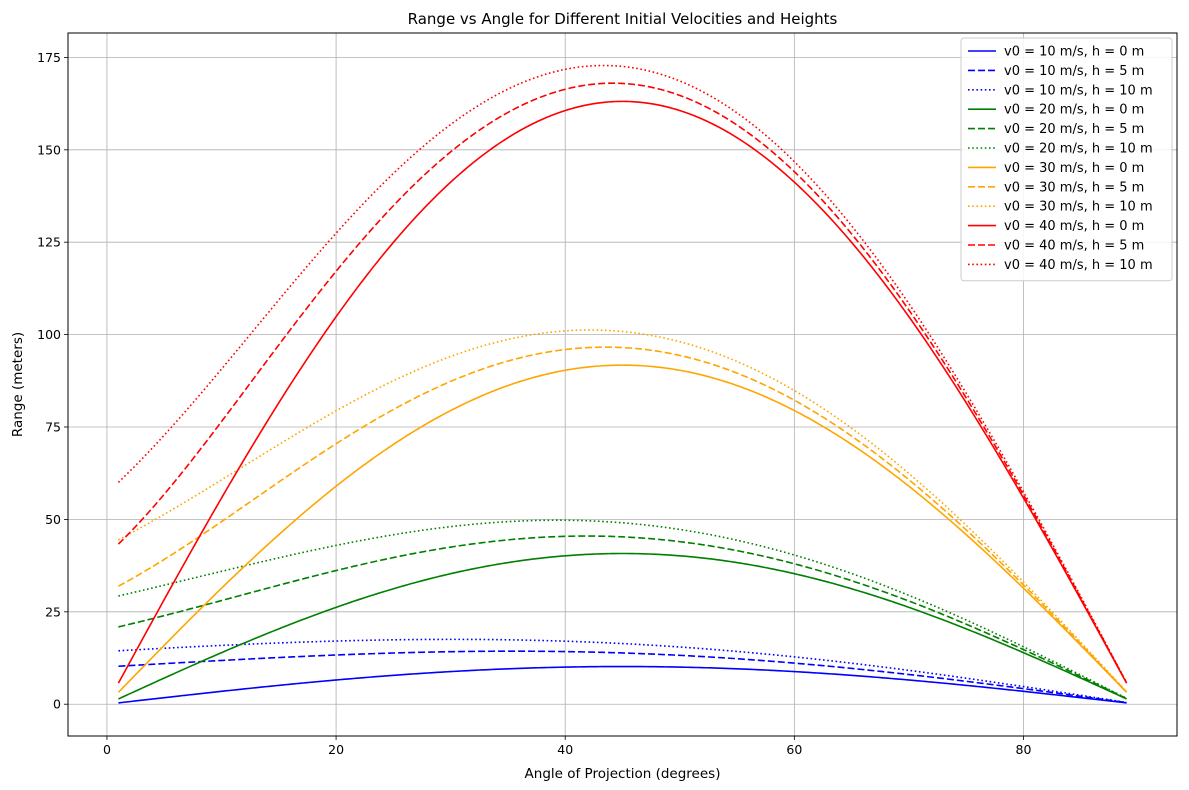 This screenshot has width=1189, height=790. I want to click on x-axis-ticks: 0 20 40 60 80, so click(567, 746).